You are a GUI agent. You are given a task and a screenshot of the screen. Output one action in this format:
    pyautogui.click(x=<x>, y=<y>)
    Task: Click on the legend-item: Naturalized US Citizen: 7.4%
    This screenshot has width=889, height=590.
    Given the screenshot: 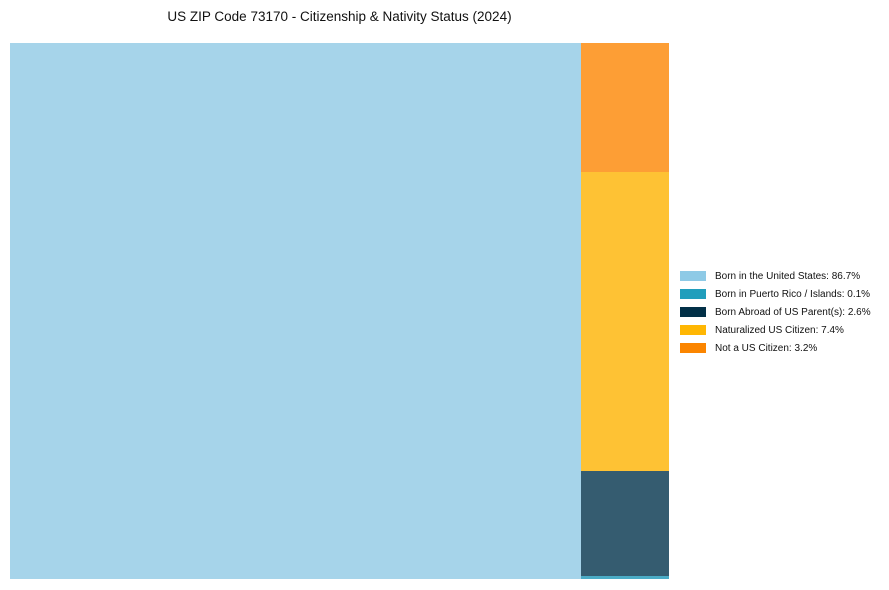 What is the action you would take?
    pyautogui.click(x=775, y=330)
    